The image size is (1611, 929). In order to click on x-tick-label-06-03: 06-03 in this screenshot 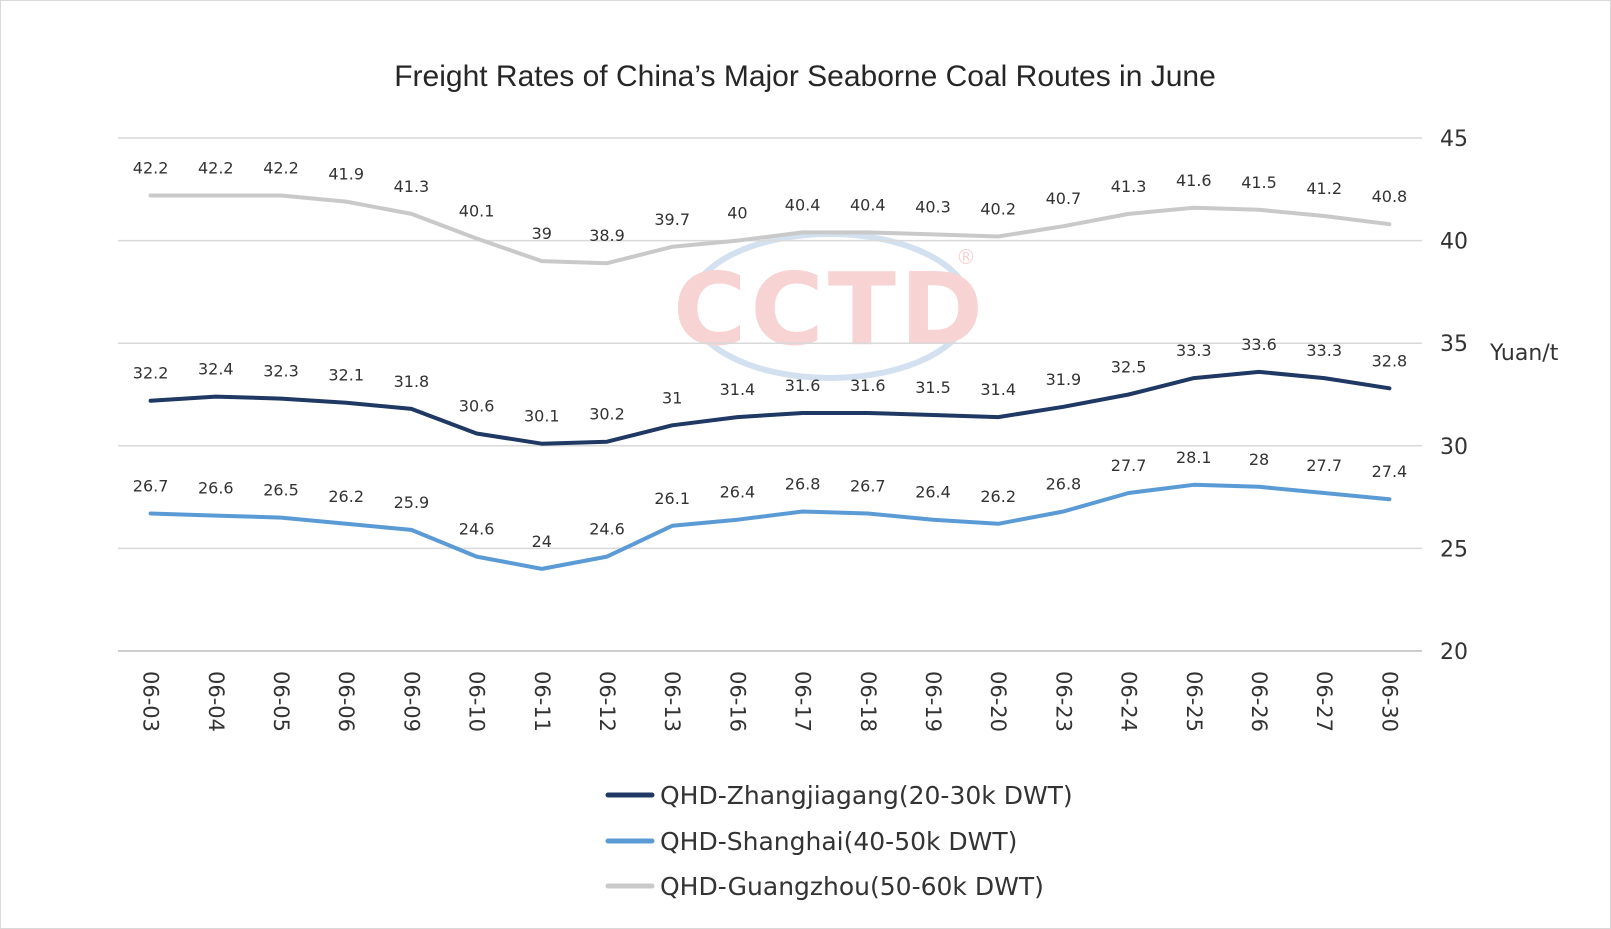, I will do `click(151, 701)`.